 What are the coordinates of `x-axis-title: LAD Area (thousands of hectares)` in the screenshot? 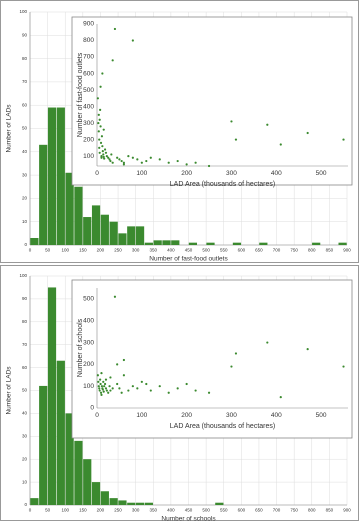 It's located at (222, 426).